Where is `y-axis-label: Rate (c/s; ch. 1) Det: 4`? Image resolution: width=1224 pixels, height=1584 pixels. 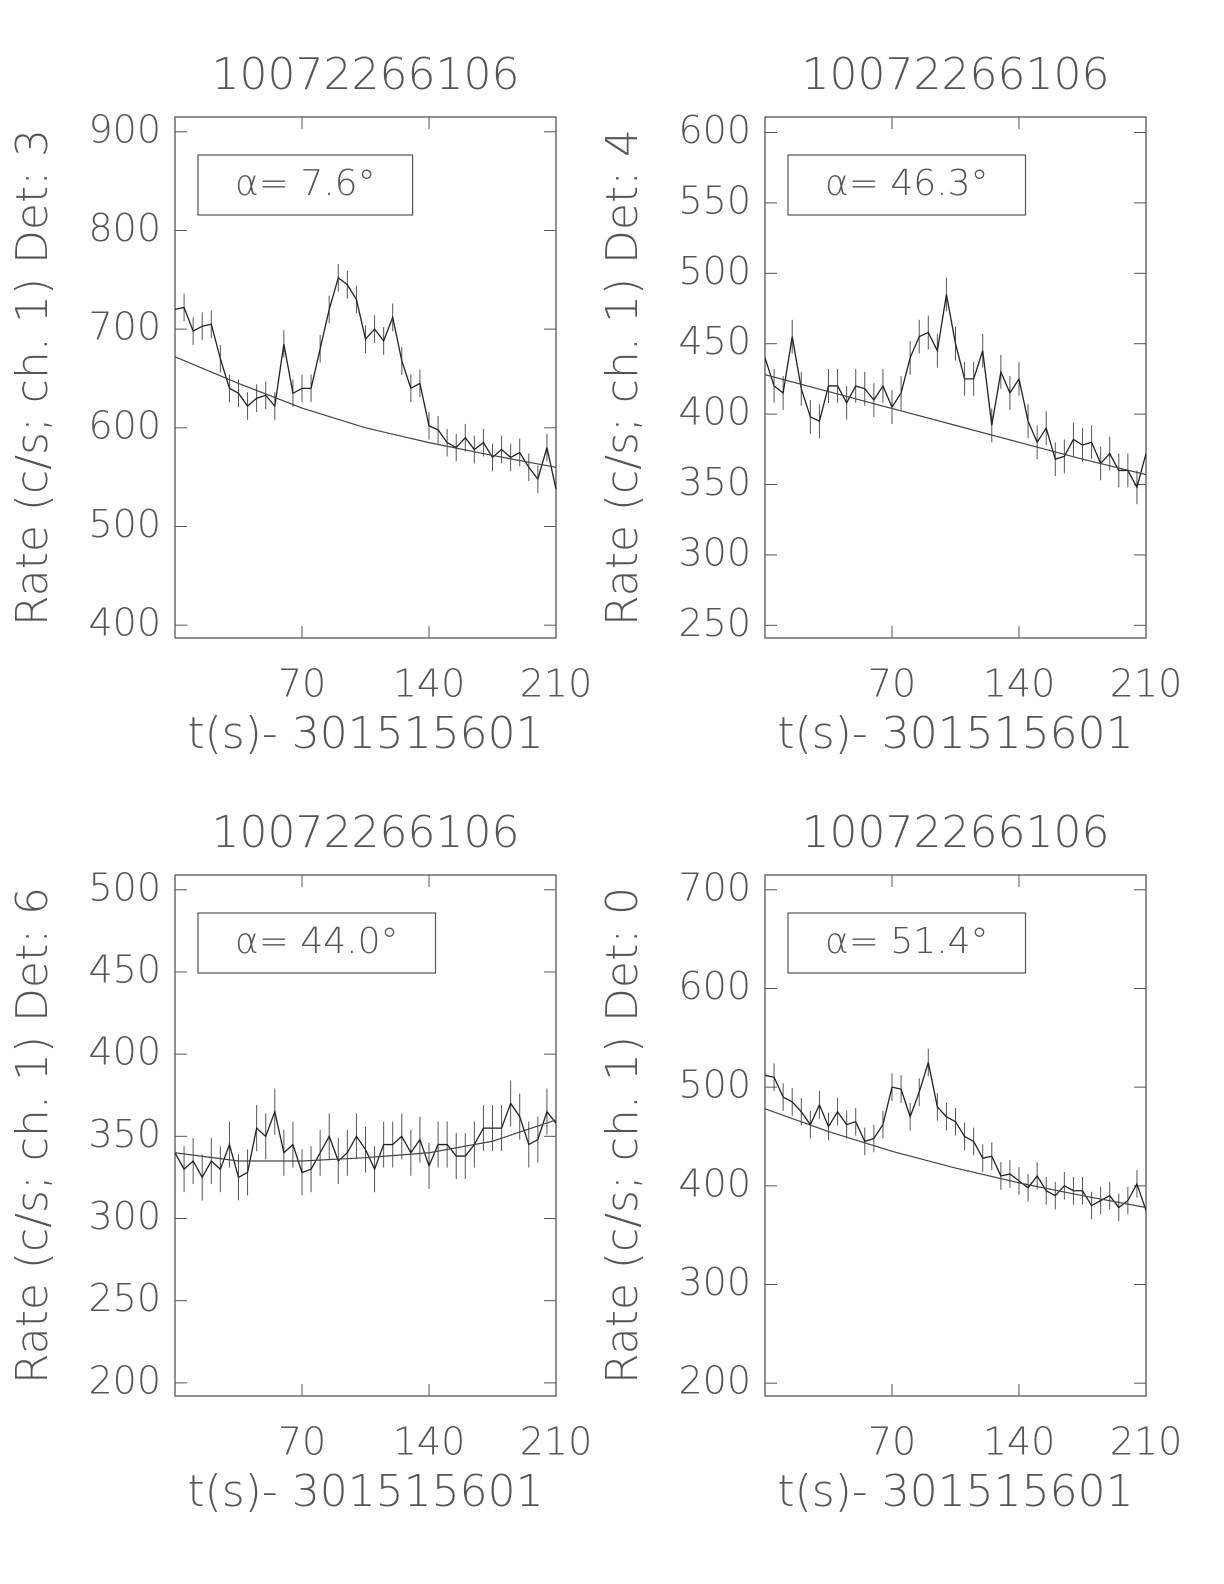
y-axis-label: Rate (c/s; ch. 1) Det: 4 is located at coordinates (622, 377).